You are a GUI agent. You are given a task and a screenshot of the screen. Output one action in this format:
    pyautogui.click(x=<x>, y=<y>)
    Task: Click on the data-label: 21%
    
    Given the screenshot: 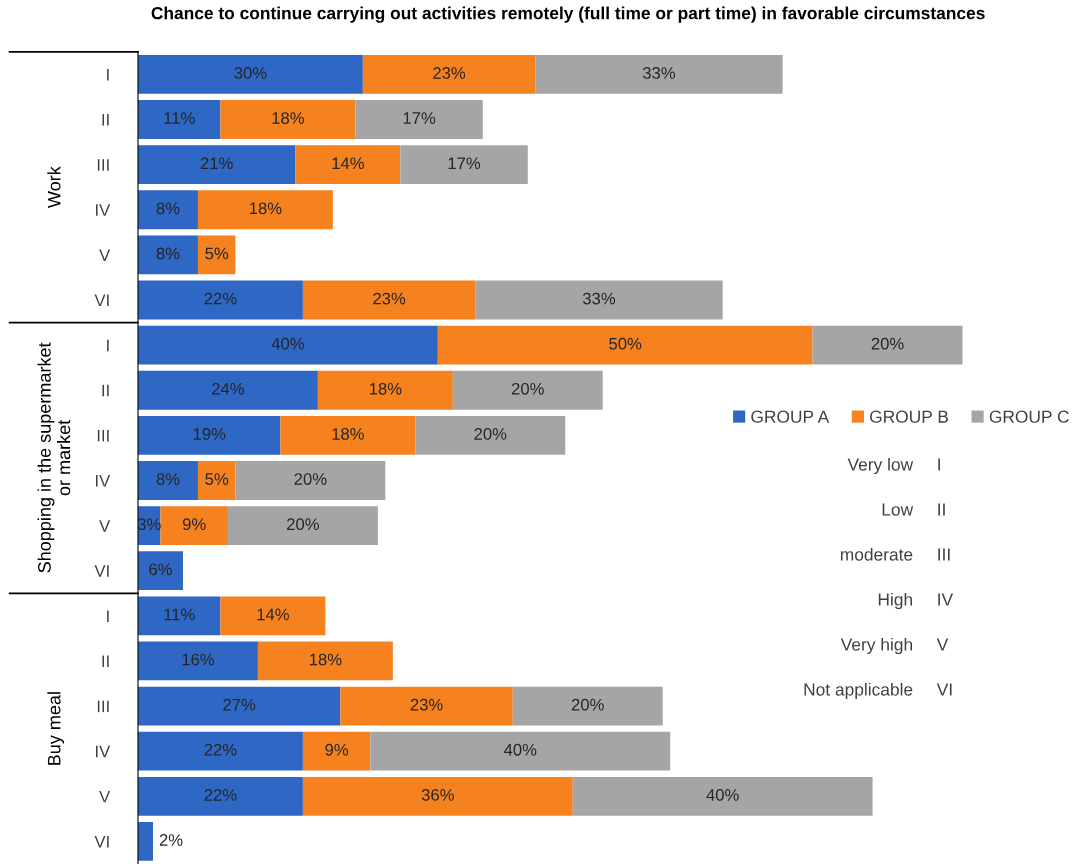 What is the action you would take?
    pyautogui.click(x=216, y=163)
    